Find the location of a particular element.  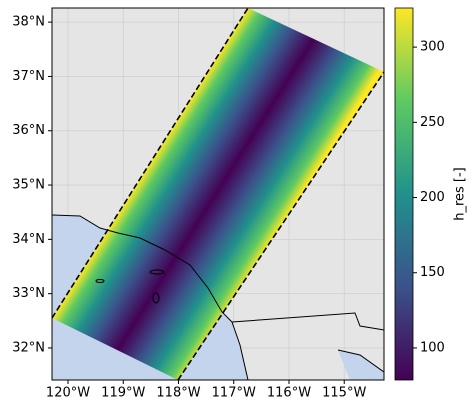

colorbar-tick-label: 150 is located at coordinates (432, 272).